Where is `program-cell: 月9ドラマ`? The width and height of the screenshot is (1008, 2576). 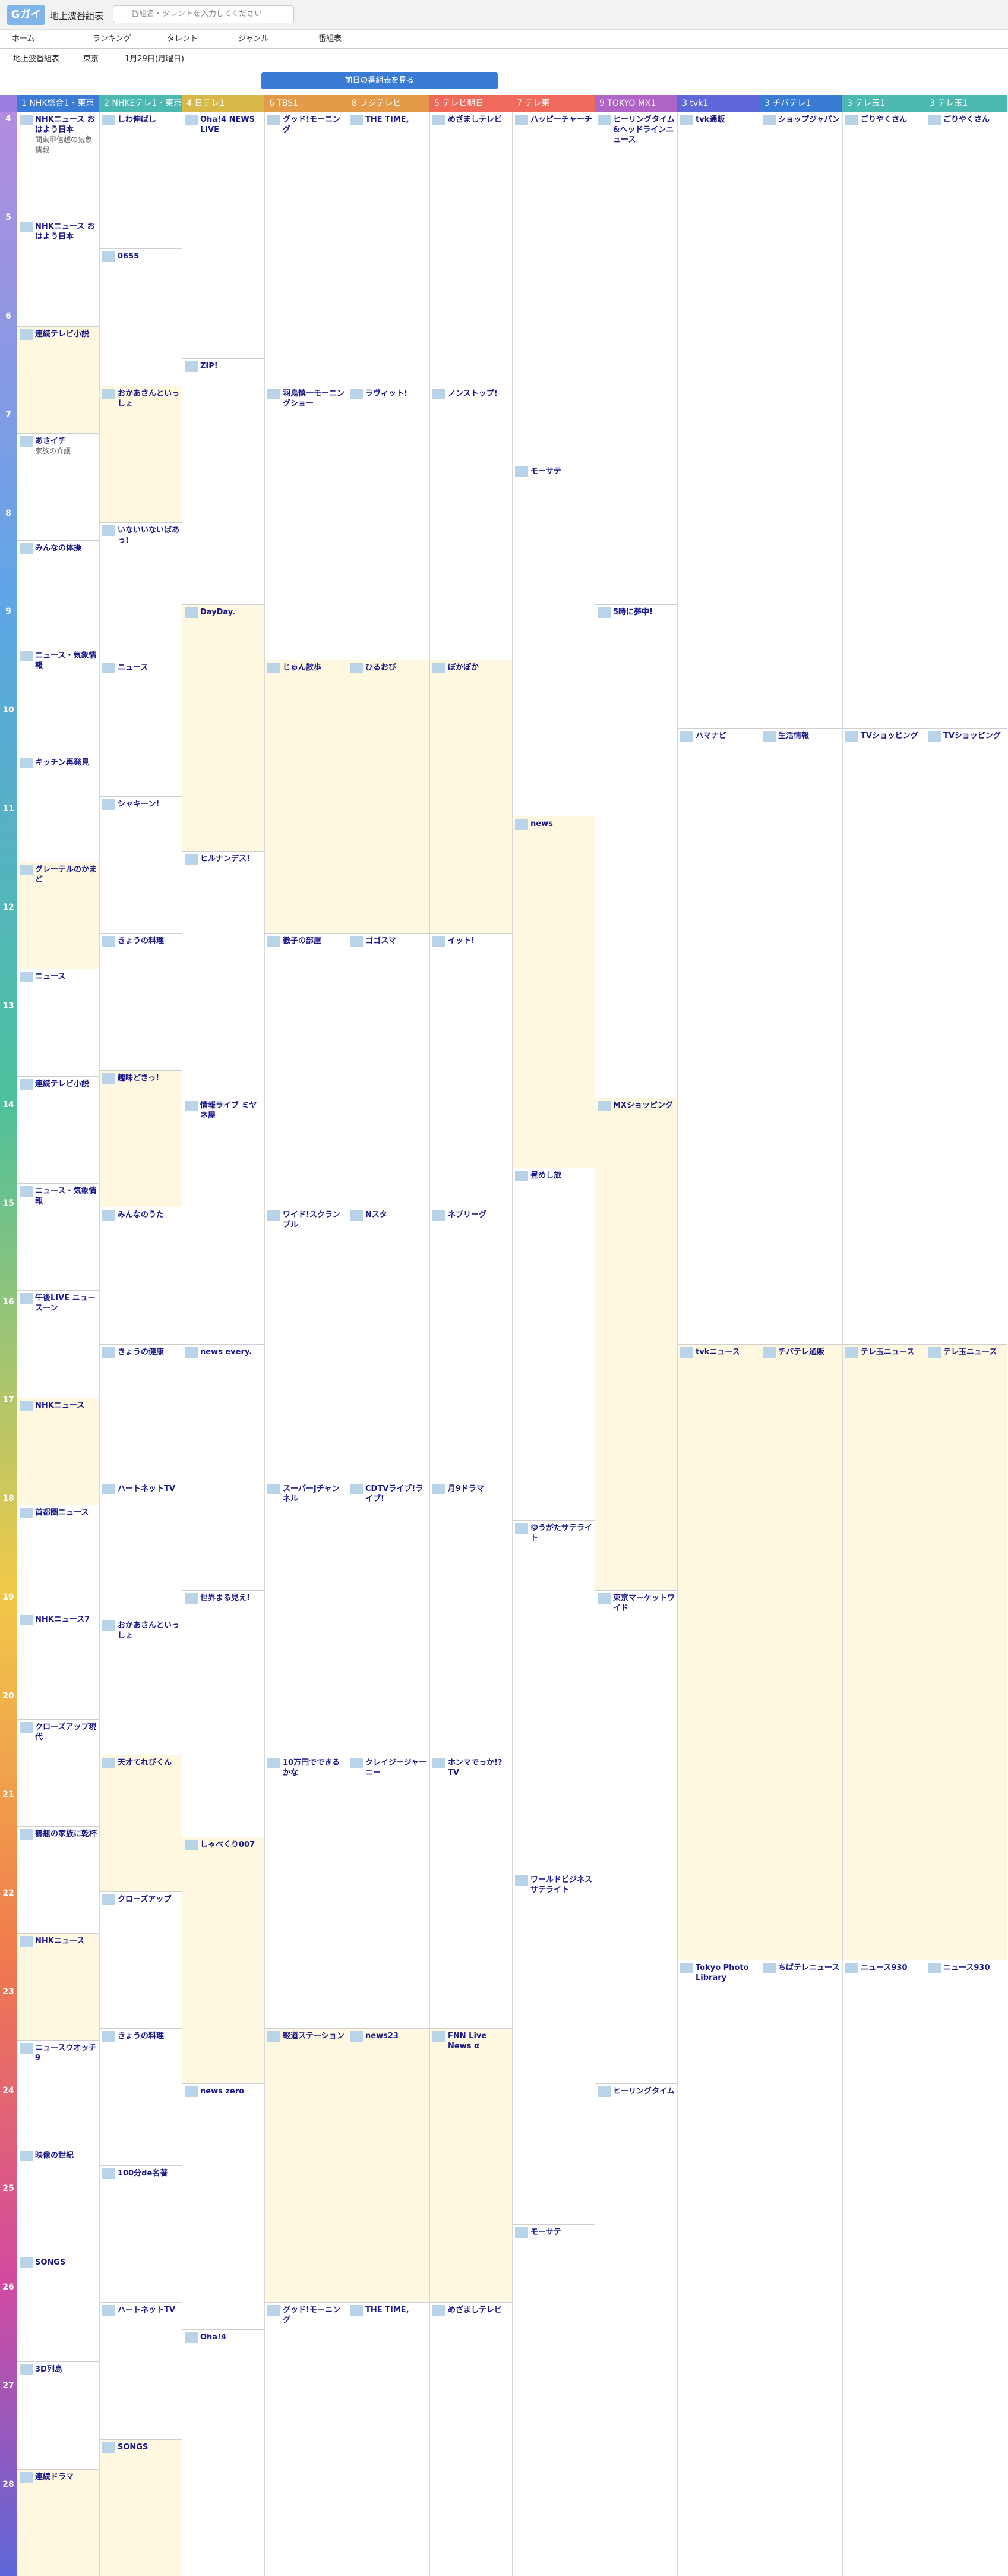 program-cell: 月9ドラマ is located at coordinates (471, 1617).